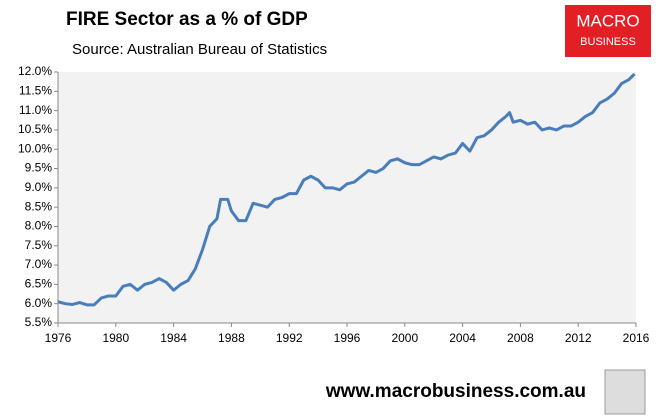 Image resolution: width=660 pixels, height=420 pixels. Describe the element at coordinates (115, 338) in the screenshot. I see `x-tick-label: 1980` at that location.